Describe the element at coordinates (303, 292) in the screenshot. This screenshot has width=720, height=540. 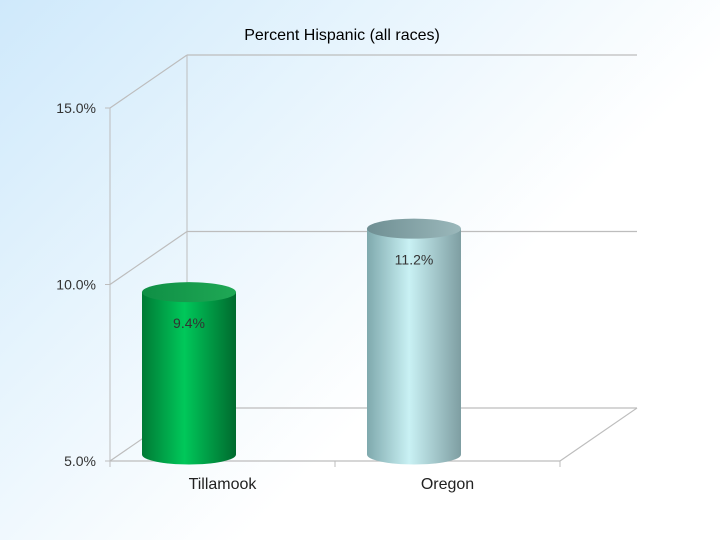
I see `data-labels: 9.4% 11.2%` at that location.